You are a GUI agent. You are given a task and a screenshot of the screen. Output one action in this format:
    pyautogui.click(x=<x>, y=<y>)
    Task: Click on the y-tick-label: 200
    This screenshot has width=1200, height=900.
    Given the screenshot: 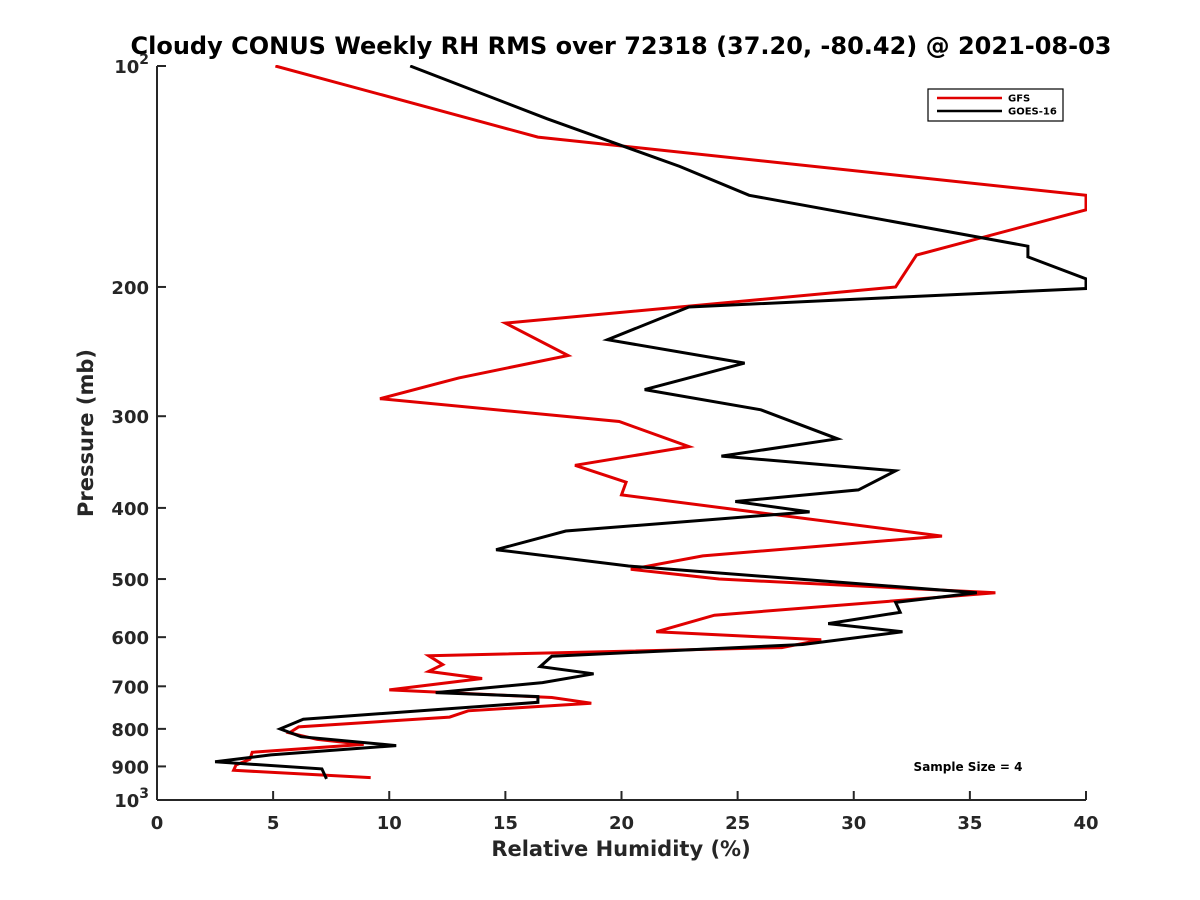 What is the action you would take?
    pyautogui.click(x=130, y=288)
    